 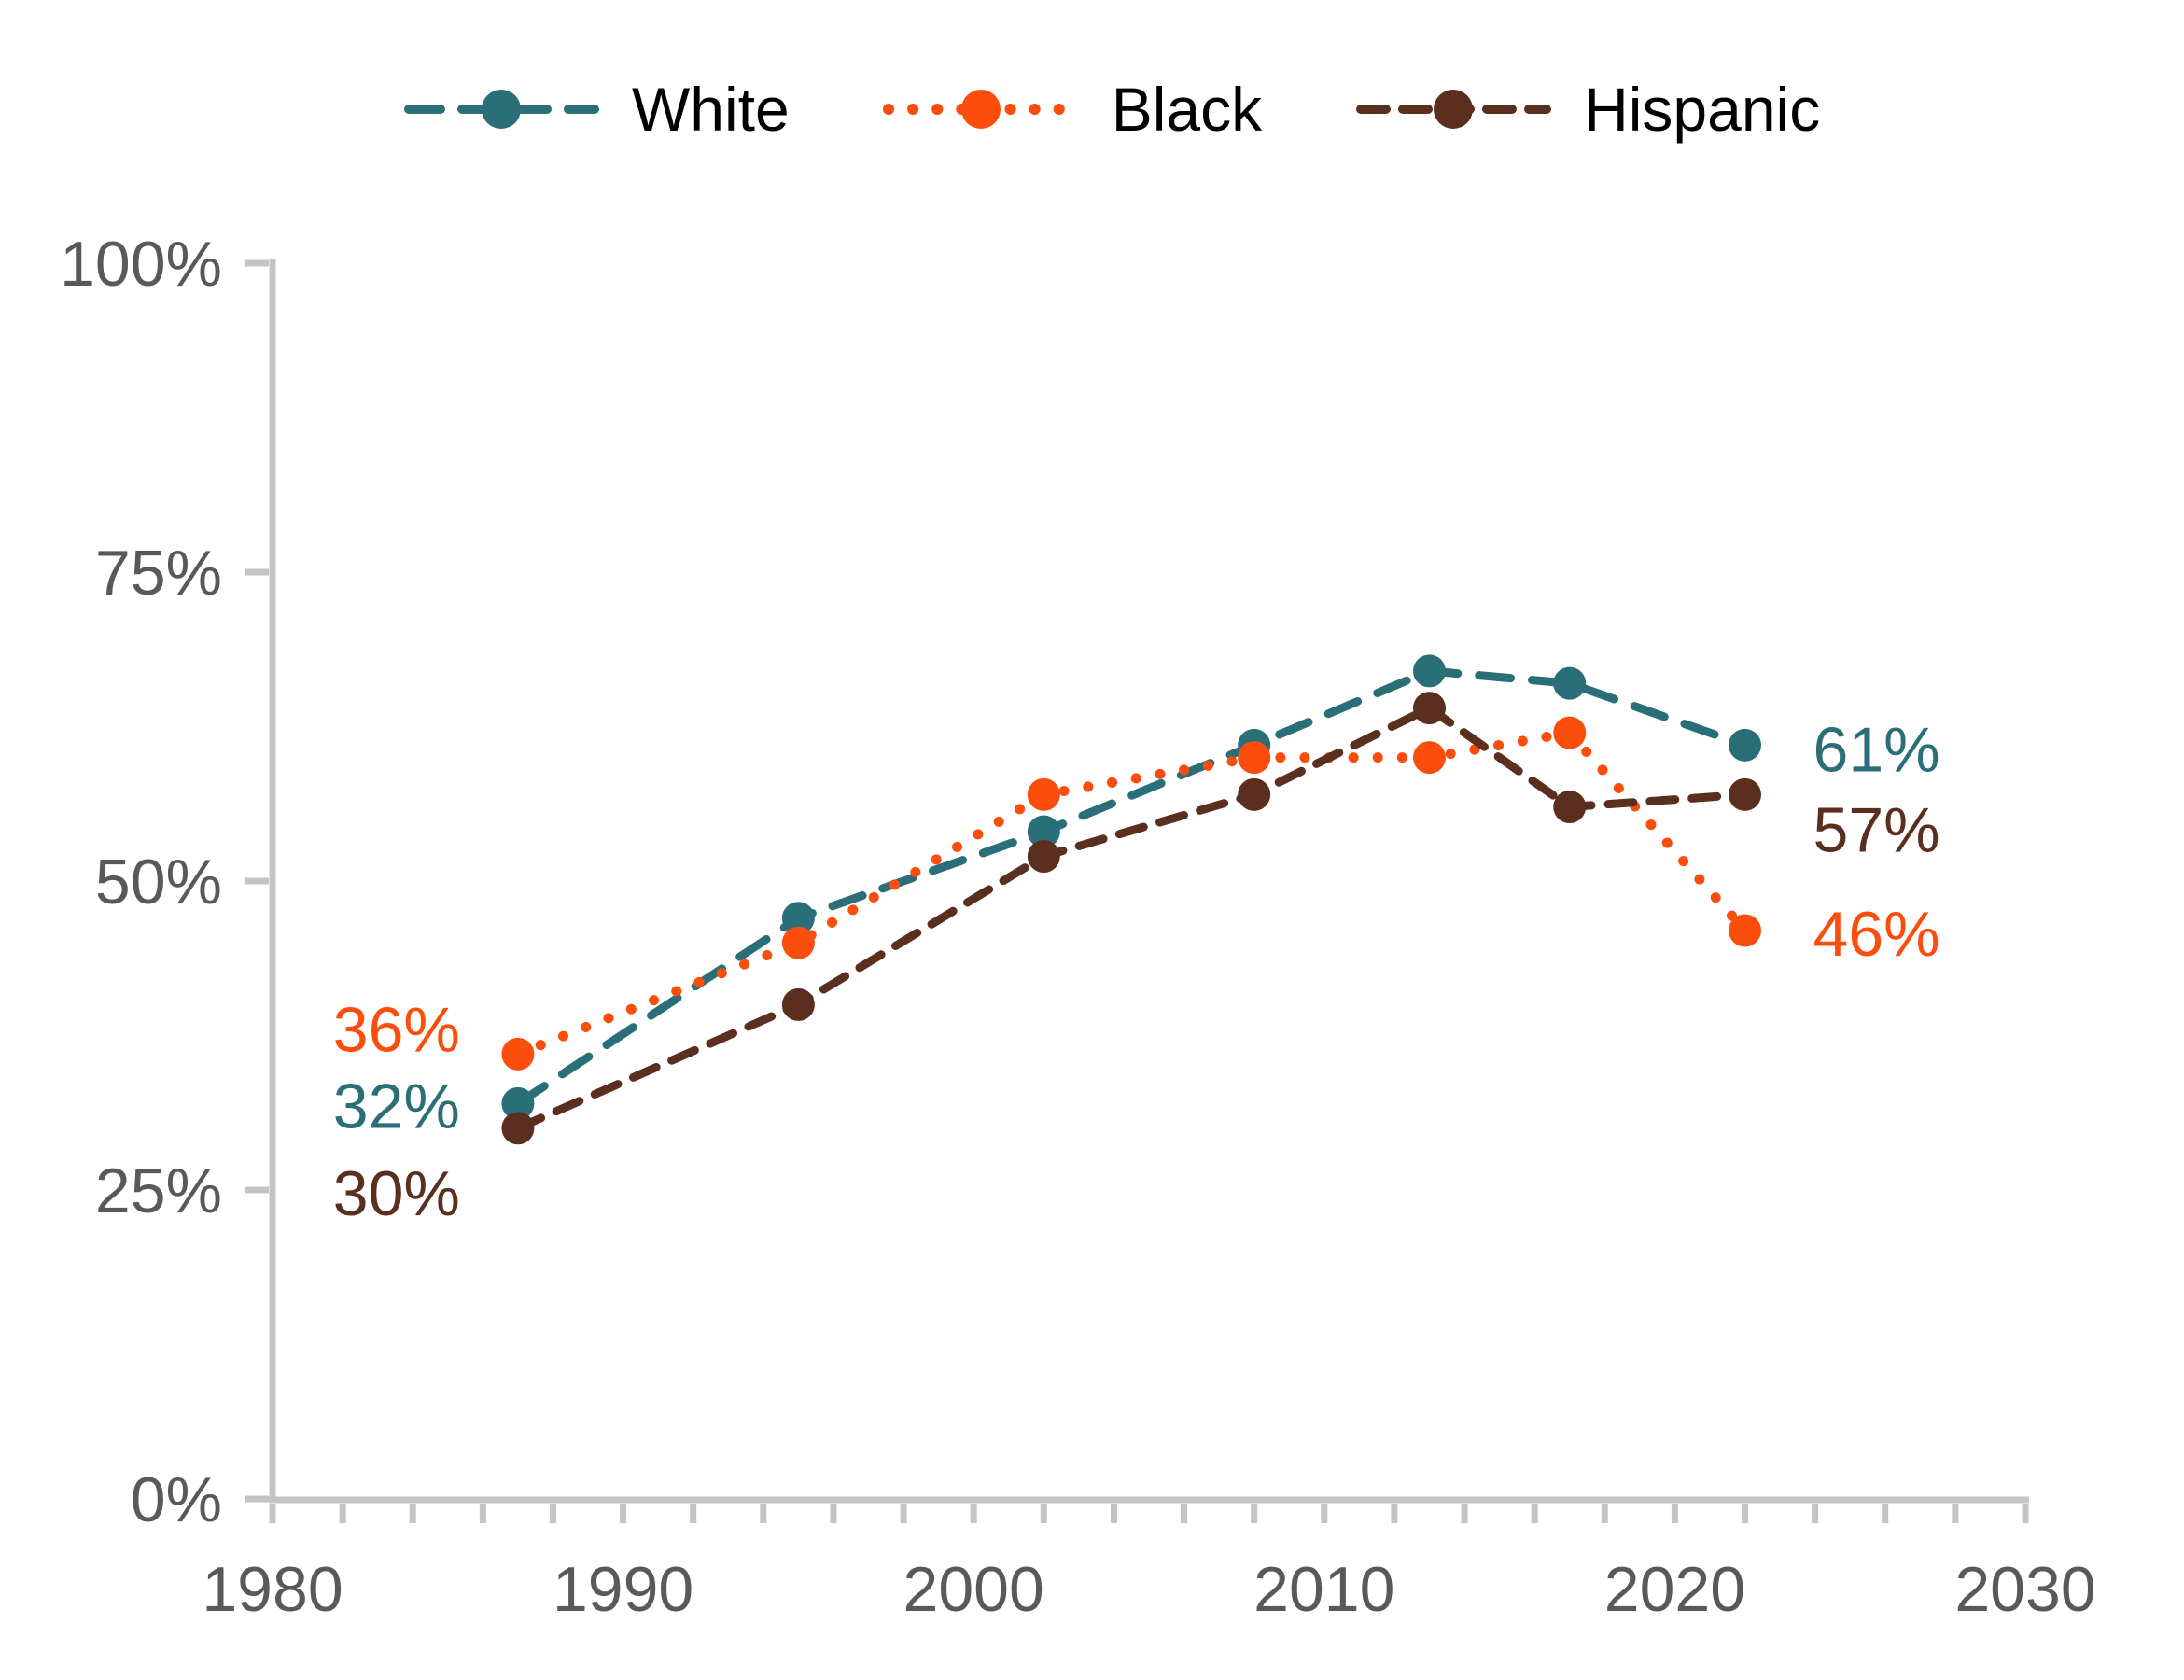 I want to click on legend-label-black: Black, so click(x=1187, y=109).